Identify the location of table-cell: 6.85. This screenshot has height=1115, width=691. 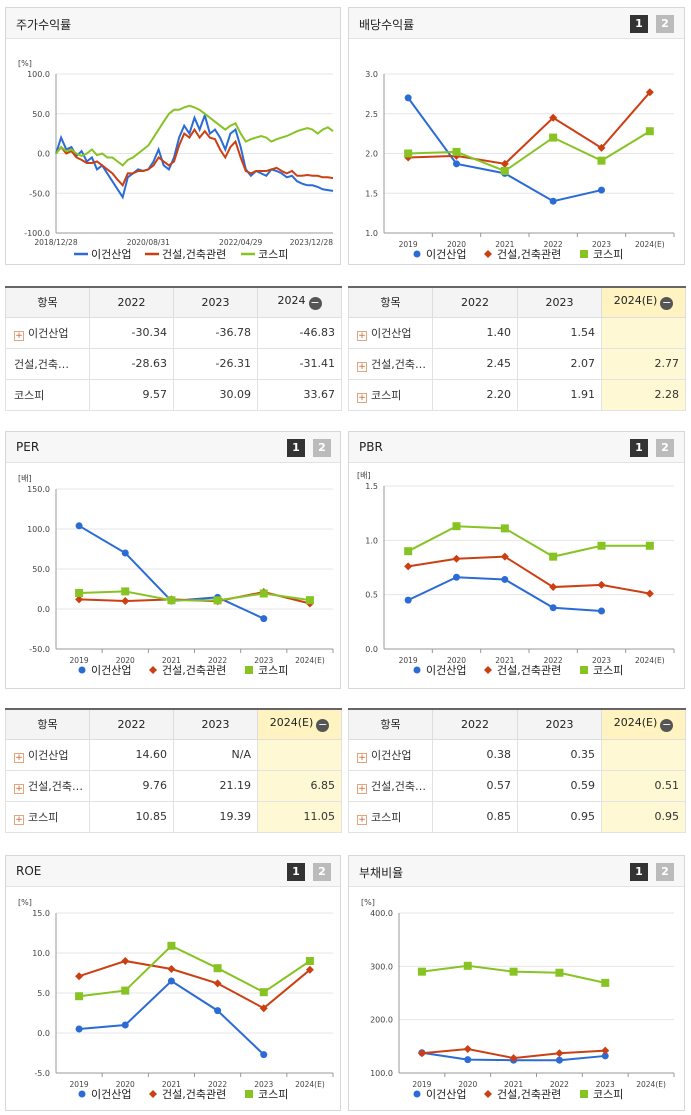
(299, 785).